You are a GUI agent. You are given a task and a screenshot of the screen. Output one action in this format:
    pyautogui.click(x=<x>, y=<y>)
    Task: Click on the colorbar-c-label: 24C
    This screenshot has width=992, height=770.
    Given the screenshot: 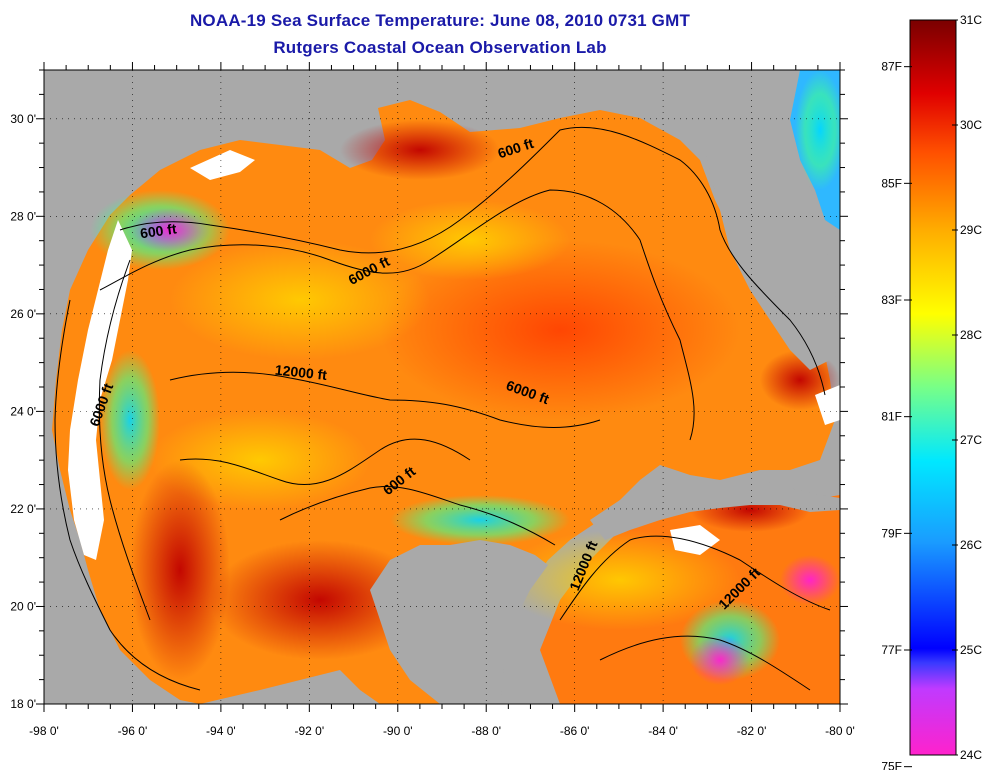 What is the action you would take?
    pyautogui.click(x=971, y=755)
    